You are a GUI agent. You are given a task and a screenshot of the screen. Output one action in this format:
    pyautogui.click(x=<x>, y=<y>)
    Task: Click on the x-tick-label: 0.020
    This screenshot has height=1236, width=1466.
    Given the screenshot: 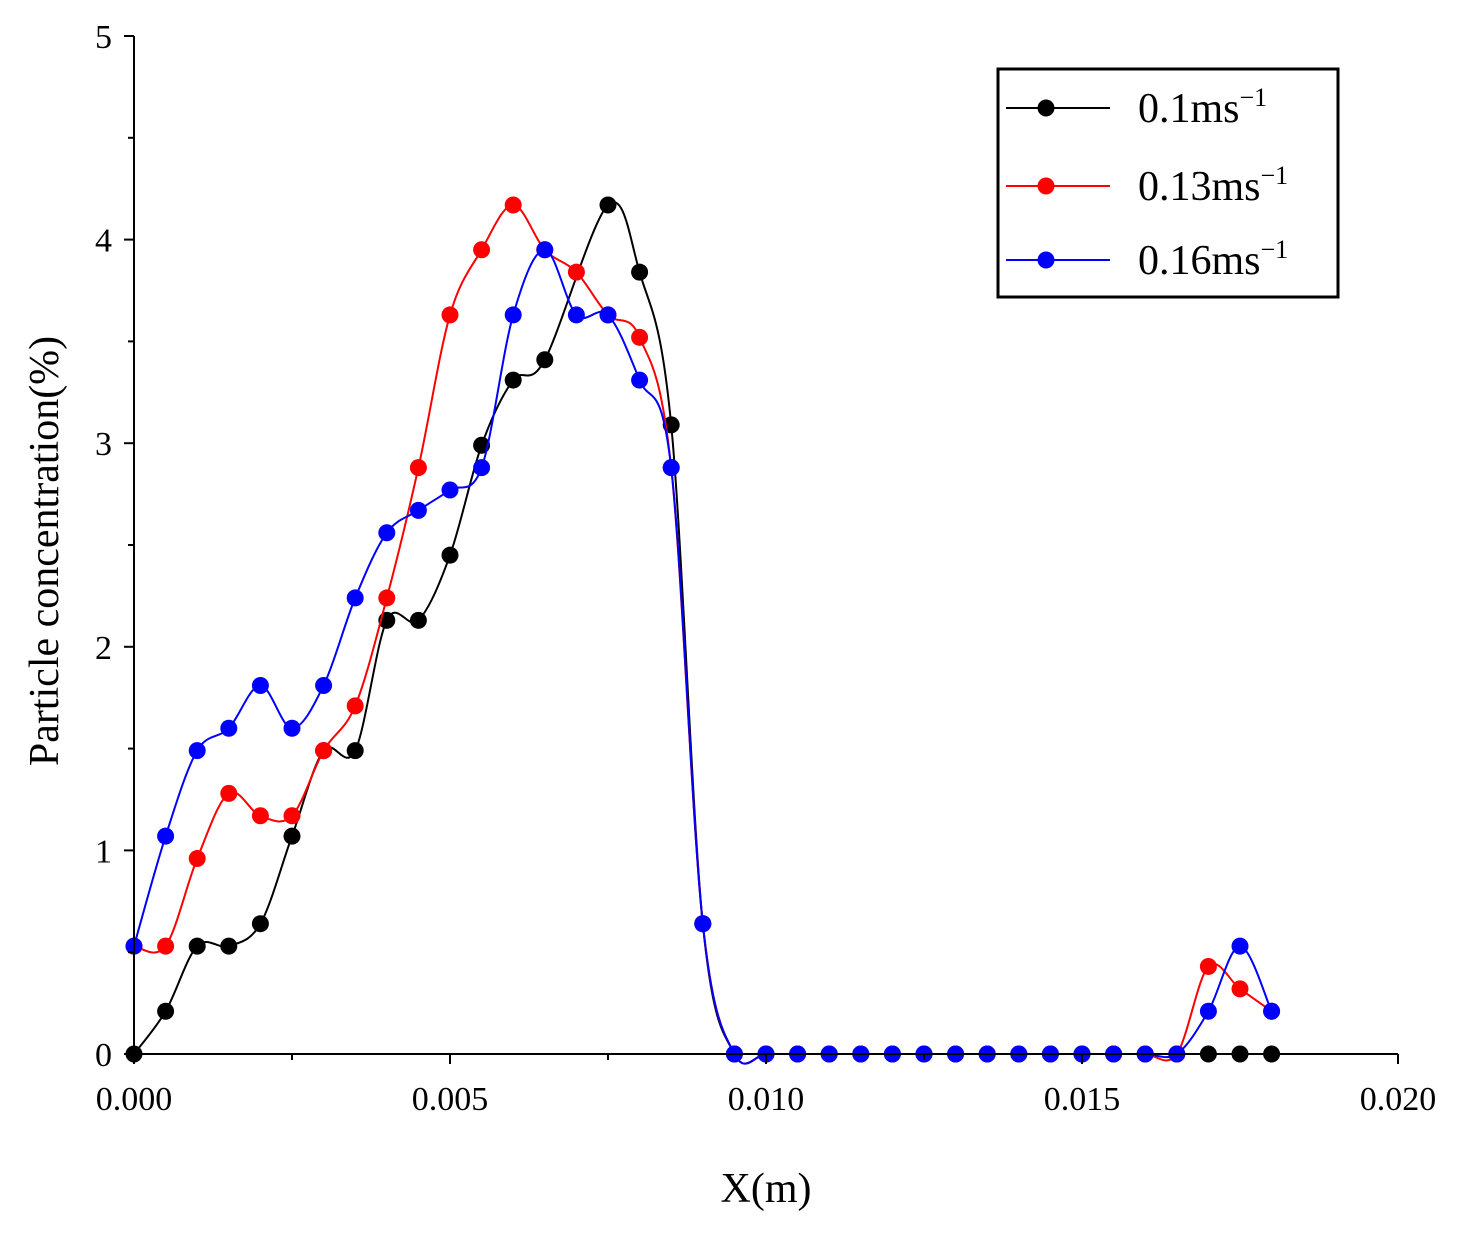 What is the action you would take?
    pyautogui.click(x=1398, y=1099)
    